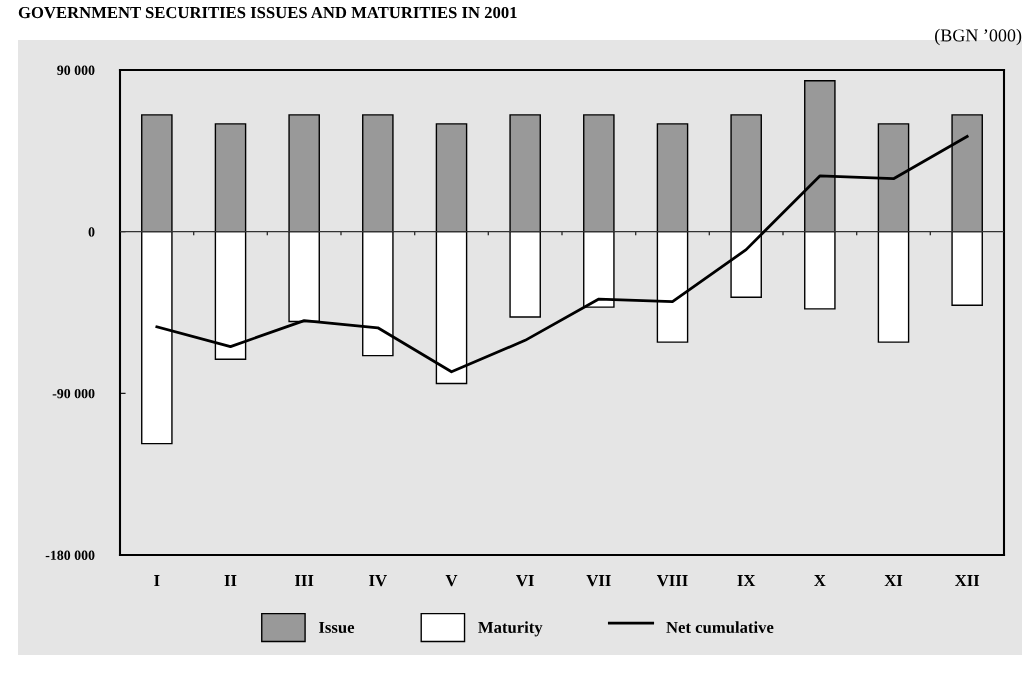 This screenshot has width=1033, height=675. What do you see at coordinates (893, 581) in the screenshot?
I see `x-tick-label: XI` at bounding box center [893, 581].